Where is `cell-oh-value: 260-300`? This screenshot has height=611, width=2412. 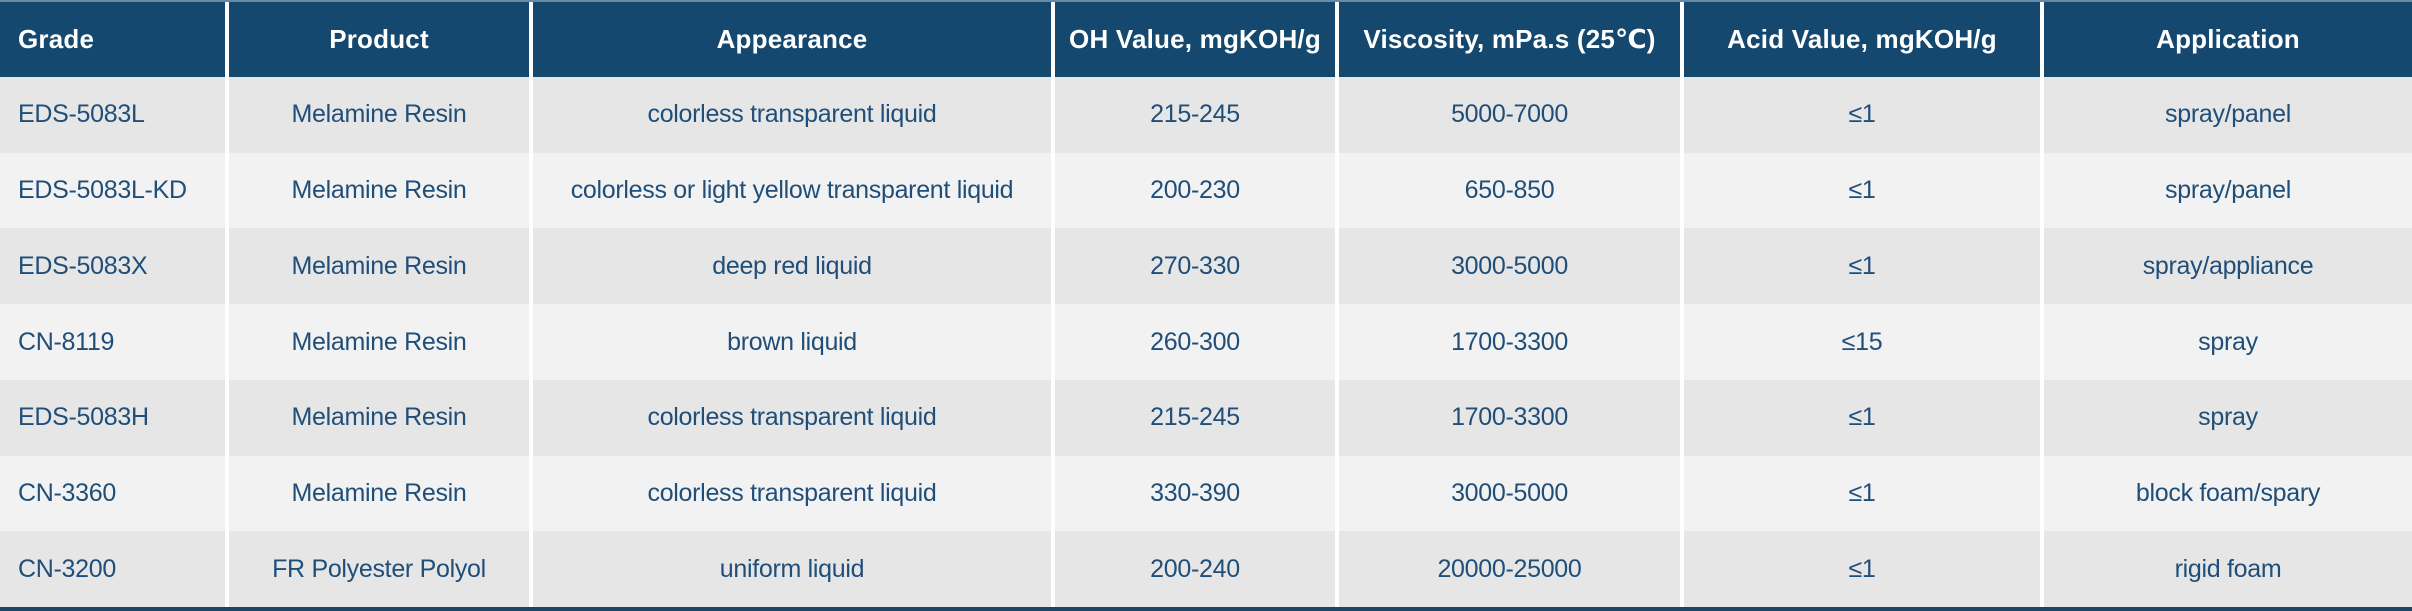 cell-oh-value: 260-300 is located at coordinates (1193, 342).